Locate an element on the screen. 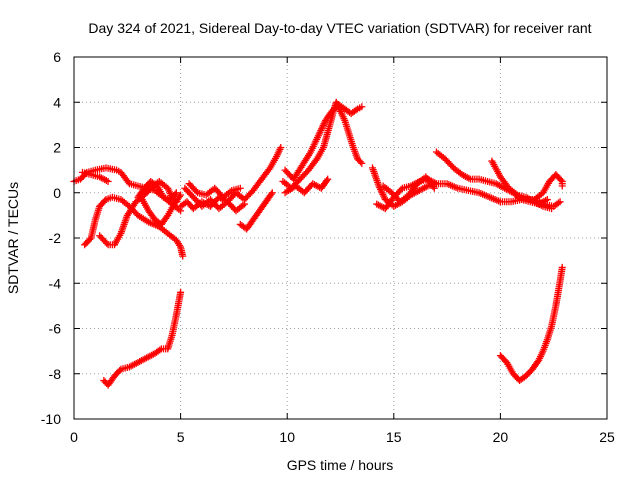  series-arc-c is located at coordinates (134, 226).